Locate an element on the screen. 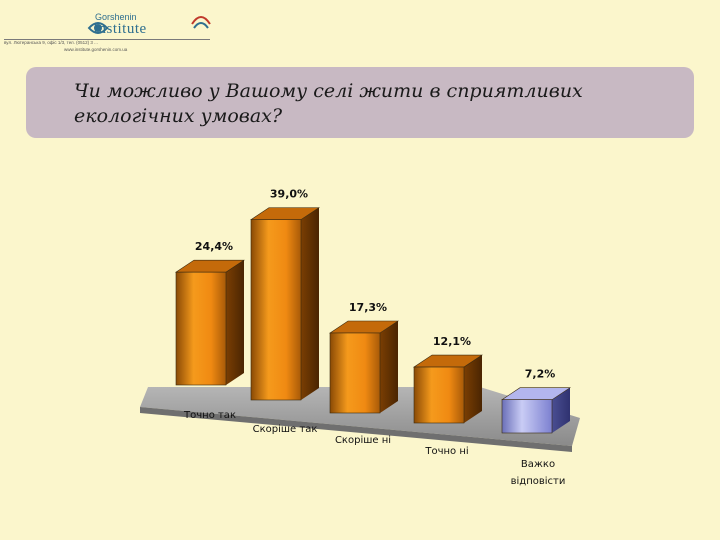  value-label: 7,2% is located at coordinates (540, 374).